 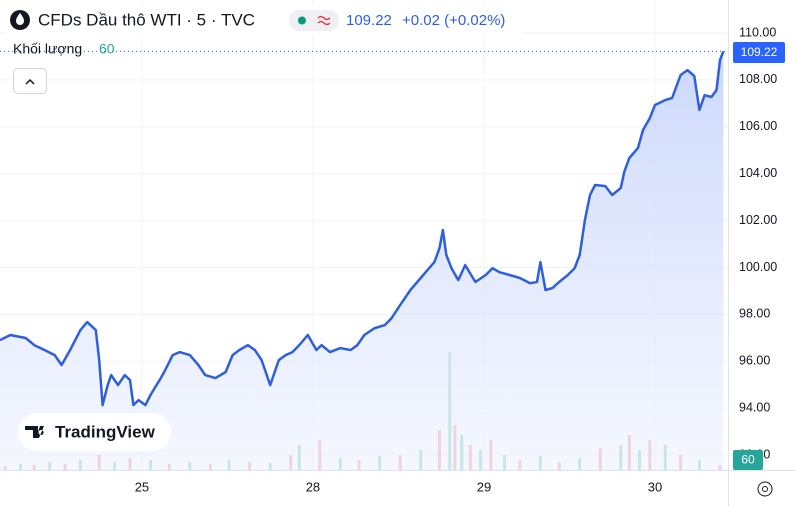 I want to click on watermark: TradingView, so click(x=105, y=431).